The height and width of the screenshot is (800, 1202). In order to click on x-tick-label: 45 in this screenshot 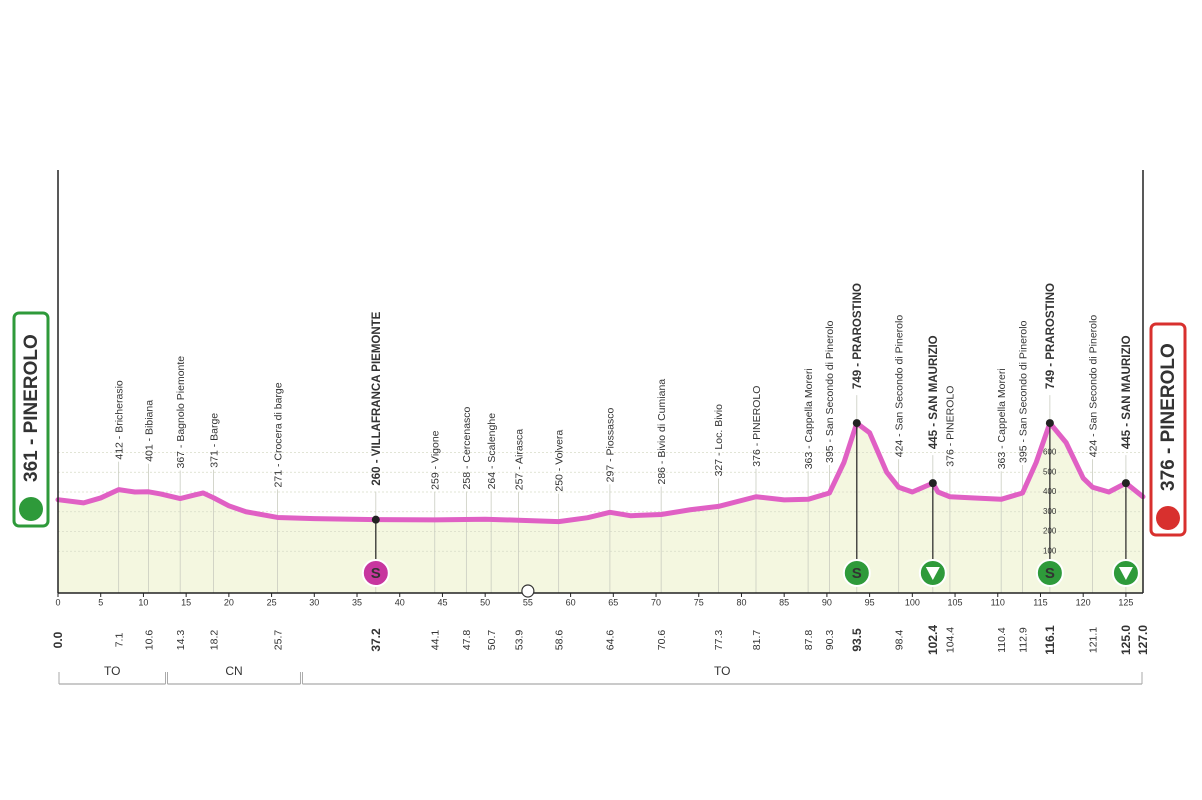, I will do `click(442, 602)`.